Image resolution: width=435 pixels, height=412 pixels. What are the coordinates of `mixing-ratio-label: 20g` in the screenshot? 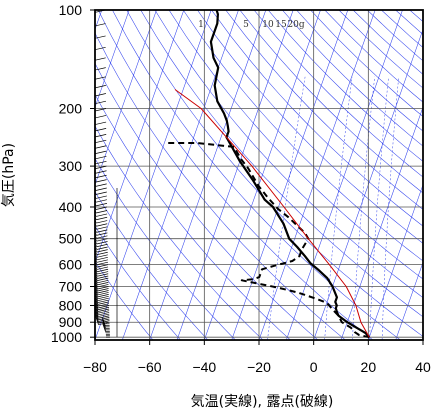 It's located at (295, 25).